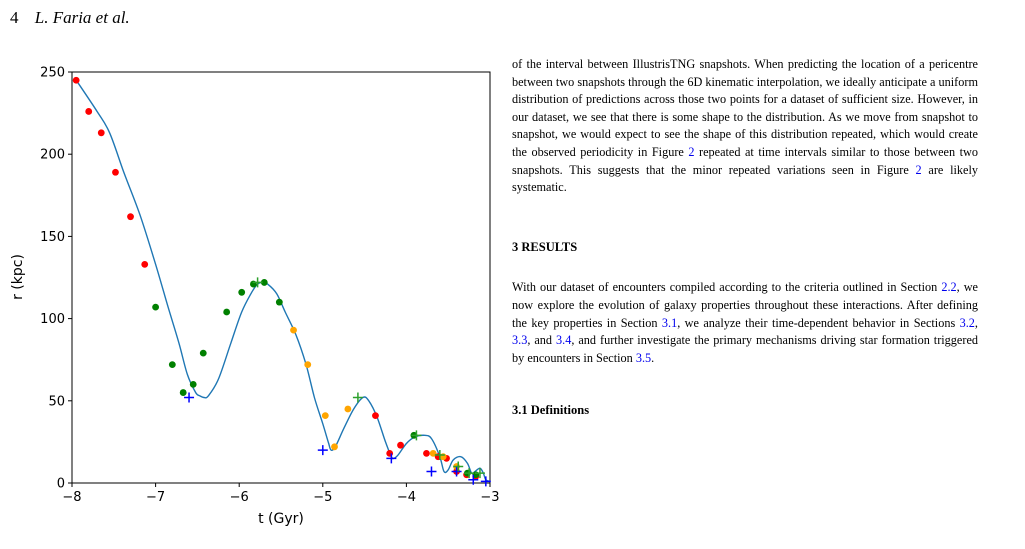 Image resolution: width=1025 pixels, height=549 pixels. Describe the element at coordinates (71, 497) in the screenshot. I see `x-tick-label: −8` at that location.